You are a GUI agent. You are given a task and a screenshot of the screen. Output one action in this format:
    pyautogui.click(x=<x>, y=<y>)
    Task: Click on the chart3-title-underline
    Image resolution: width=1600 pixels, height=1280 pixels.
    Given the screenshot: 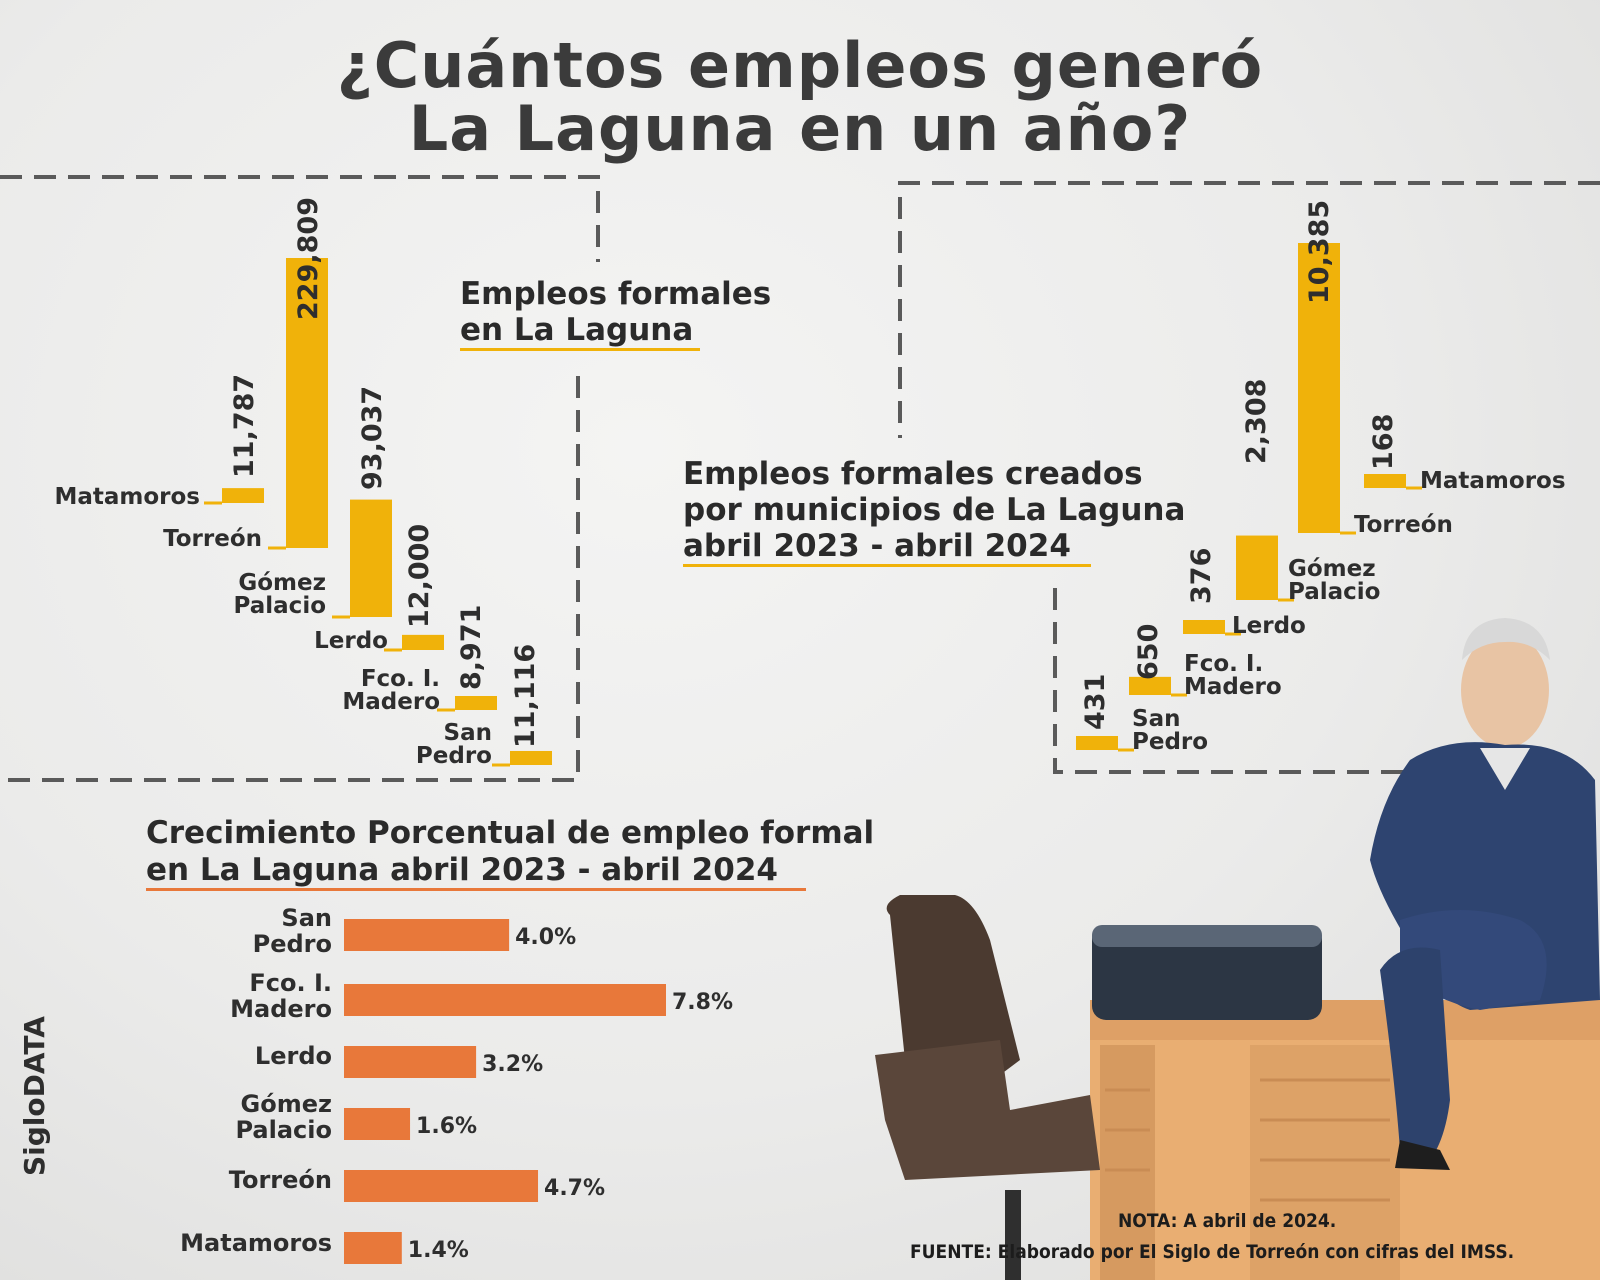 What is the action you would take?
    pyautogui.click(x=476, y=889)
    